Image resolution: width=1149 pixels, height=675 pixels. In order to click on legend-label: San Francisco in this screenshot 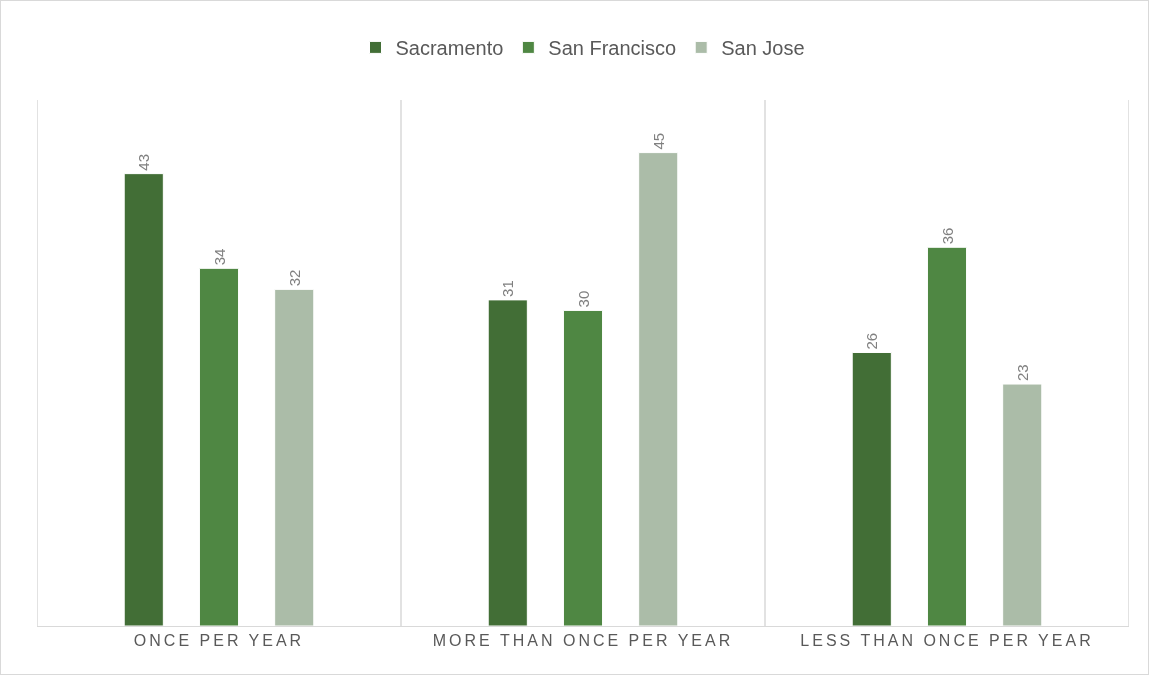, I will do `click(612, 48)`.